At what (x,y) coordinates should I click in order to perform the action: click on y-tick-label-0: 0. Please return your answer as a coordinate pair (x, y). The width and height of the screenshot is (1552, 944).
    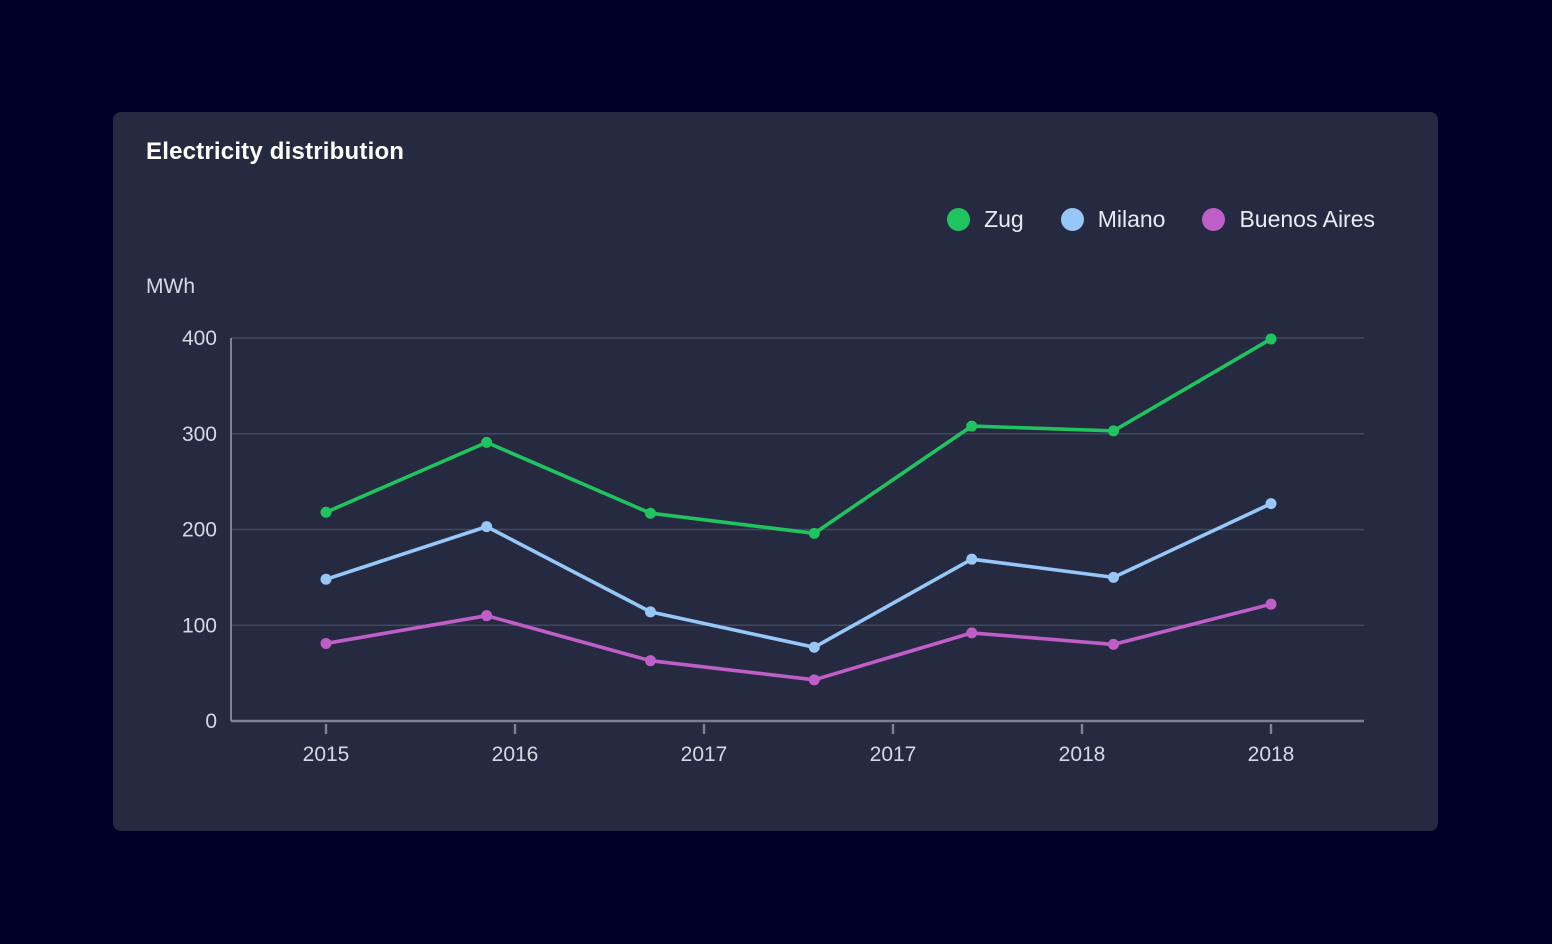
    Looking at the image, I should click on (211, 721).